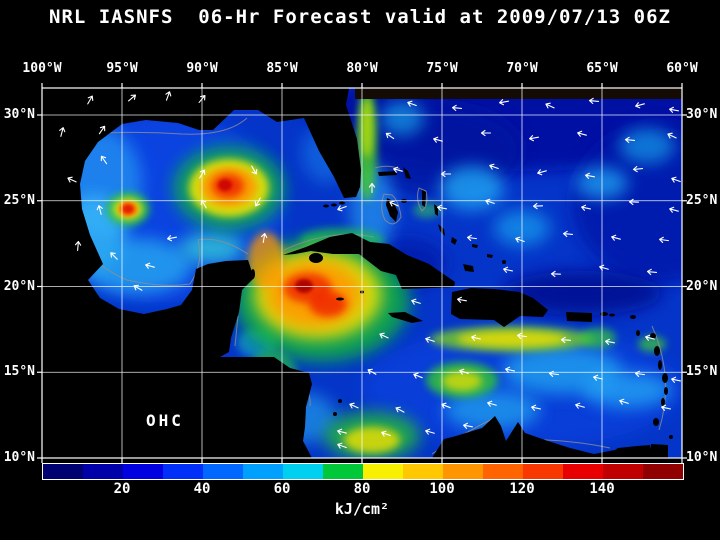 This screenshot has width=720, height=540. Describe the element at coordinates (703, 276) in the screenshot. I see `latitude-axis-right: 30°N 25°N 20°N 15°N 10°N` at that location.